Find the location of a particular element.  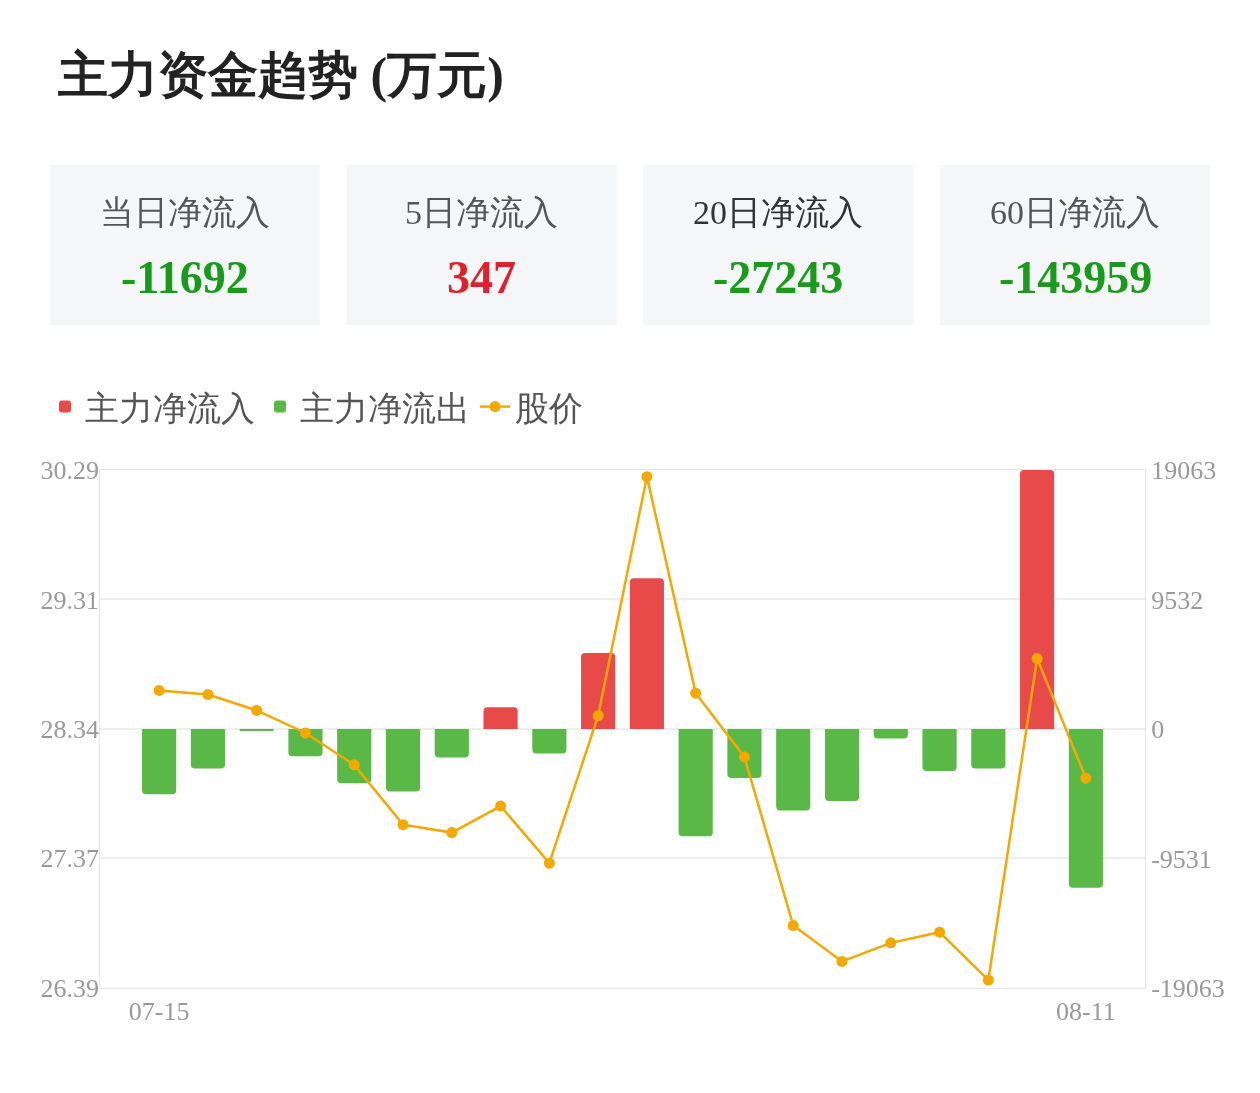

text: -27243 is located at coordinates (778, 277).